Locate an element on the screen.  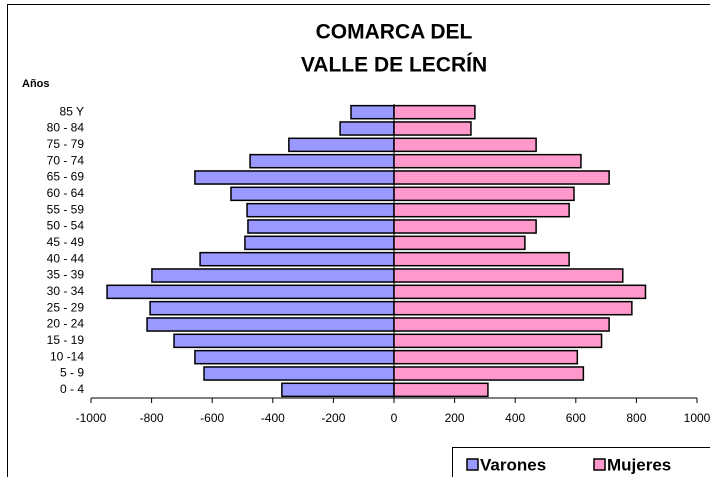
x-tick-label: -200 is located at coordinates (333, 418).